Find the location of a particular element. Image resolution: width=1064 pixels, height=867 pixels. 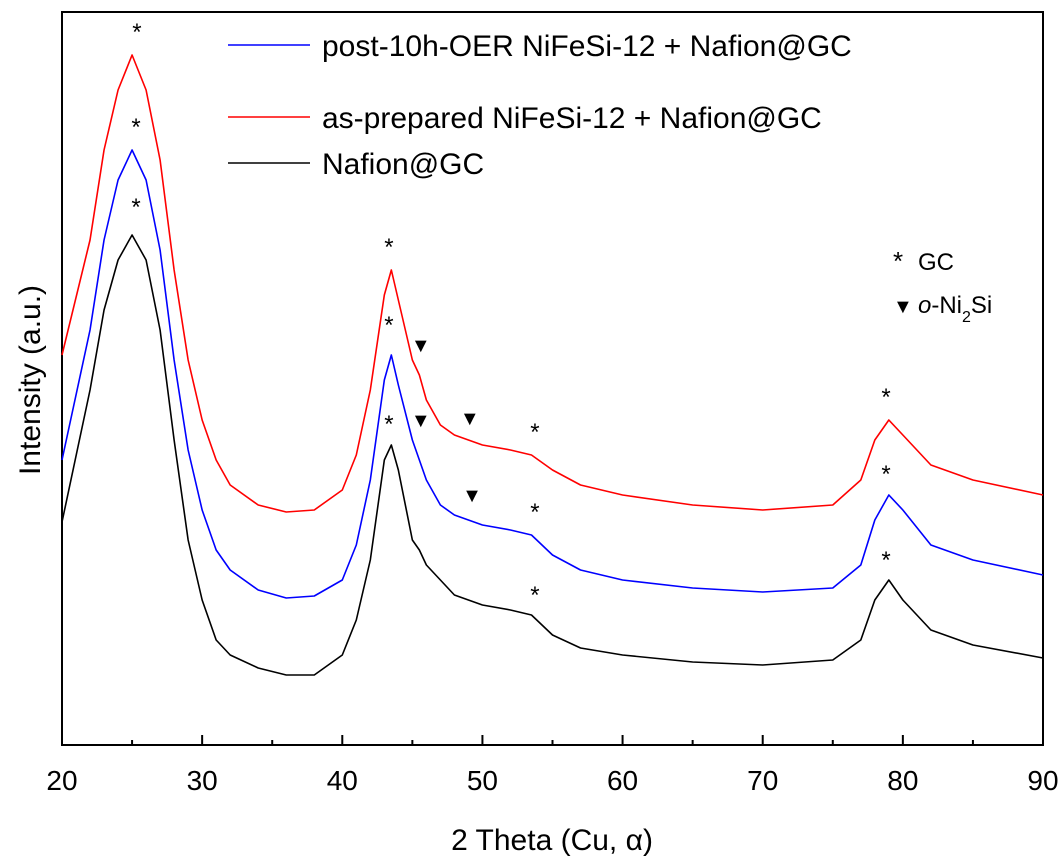

marker-legend-symbol: * is located at coordinates (898, 261).